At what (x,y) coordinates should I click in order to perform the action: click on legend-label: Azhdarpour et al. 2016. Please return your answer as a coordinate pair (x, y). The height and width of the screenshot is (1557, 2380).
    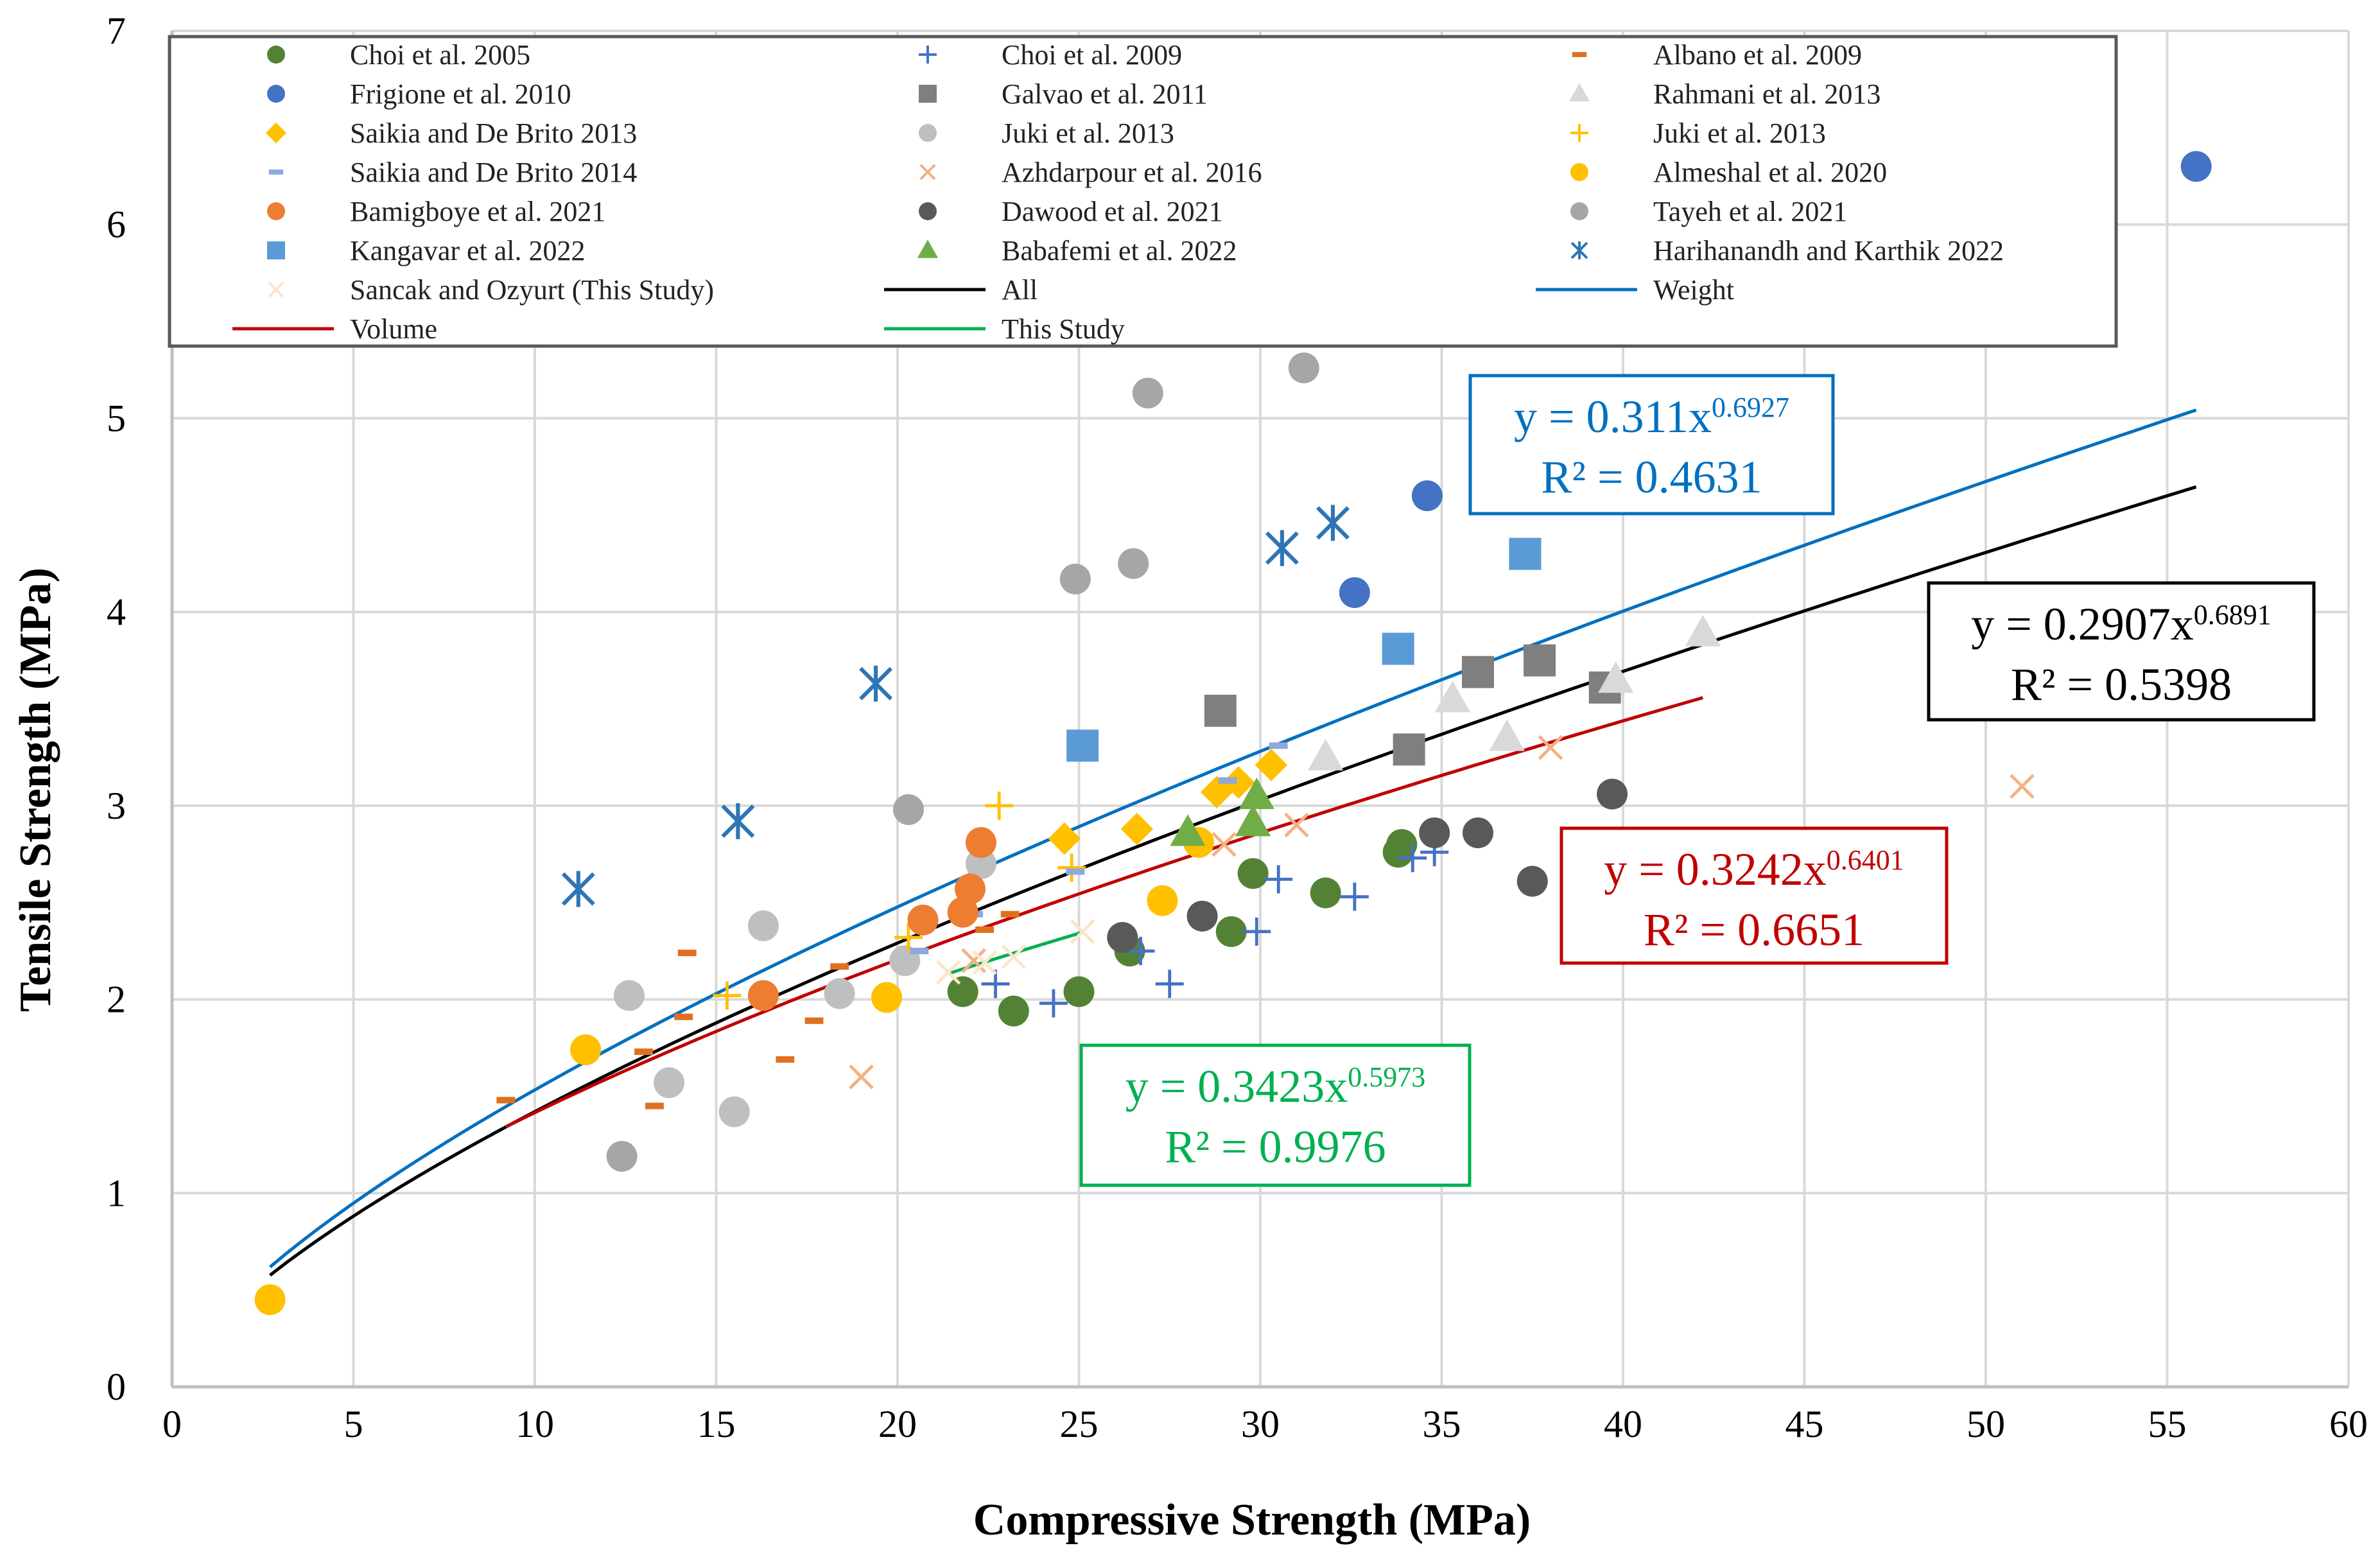
    Looking at the image, I should click on (1132, 173).